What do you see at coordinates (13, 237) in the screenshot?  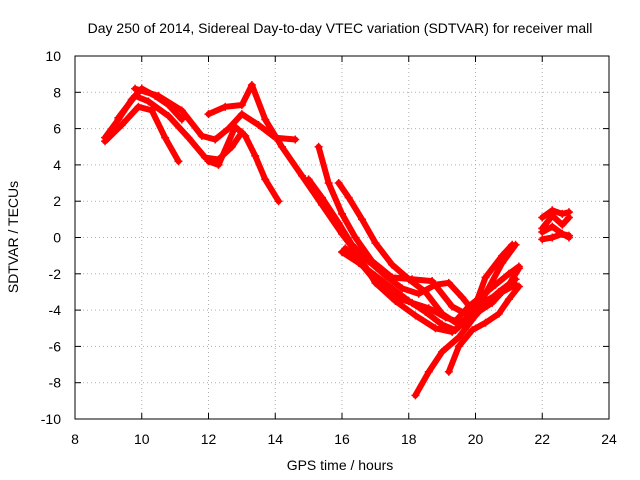 I see `y-axis-title: SDTVAR / TECUs` at bounding box center [13, 237].